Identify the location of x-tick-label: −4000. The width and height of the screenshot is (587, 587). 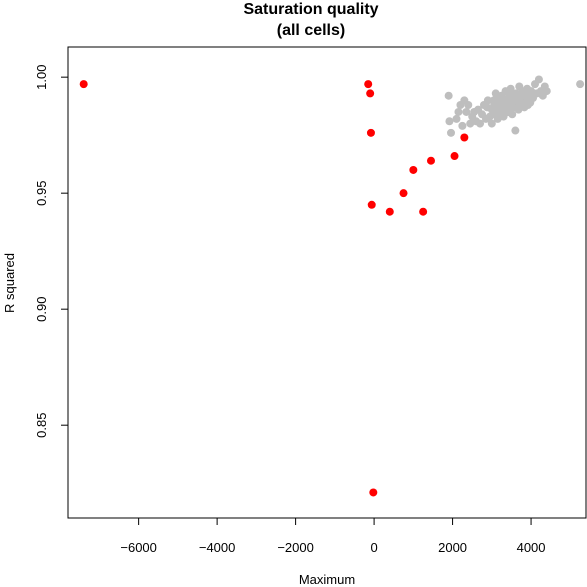
(217, 547).